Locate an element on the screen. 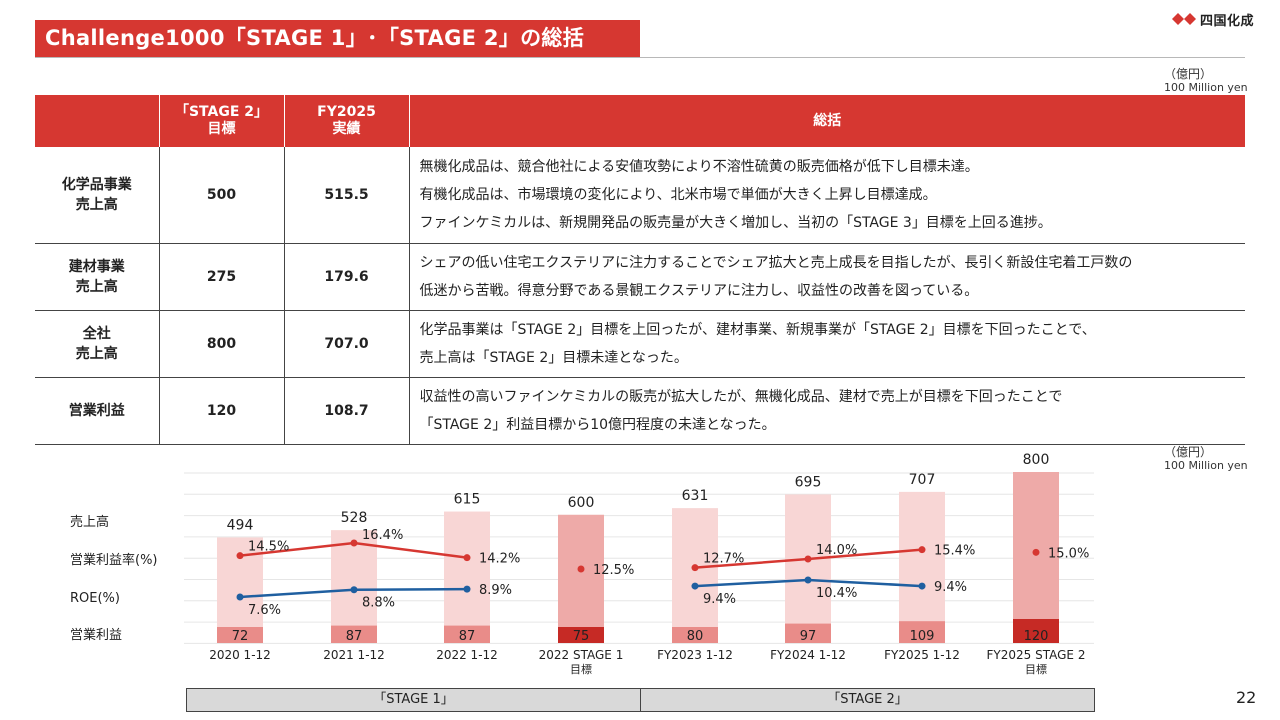 This screenshot has height=720, width=1280. actual-value: 707.0 is located at coordinates (346, 344).